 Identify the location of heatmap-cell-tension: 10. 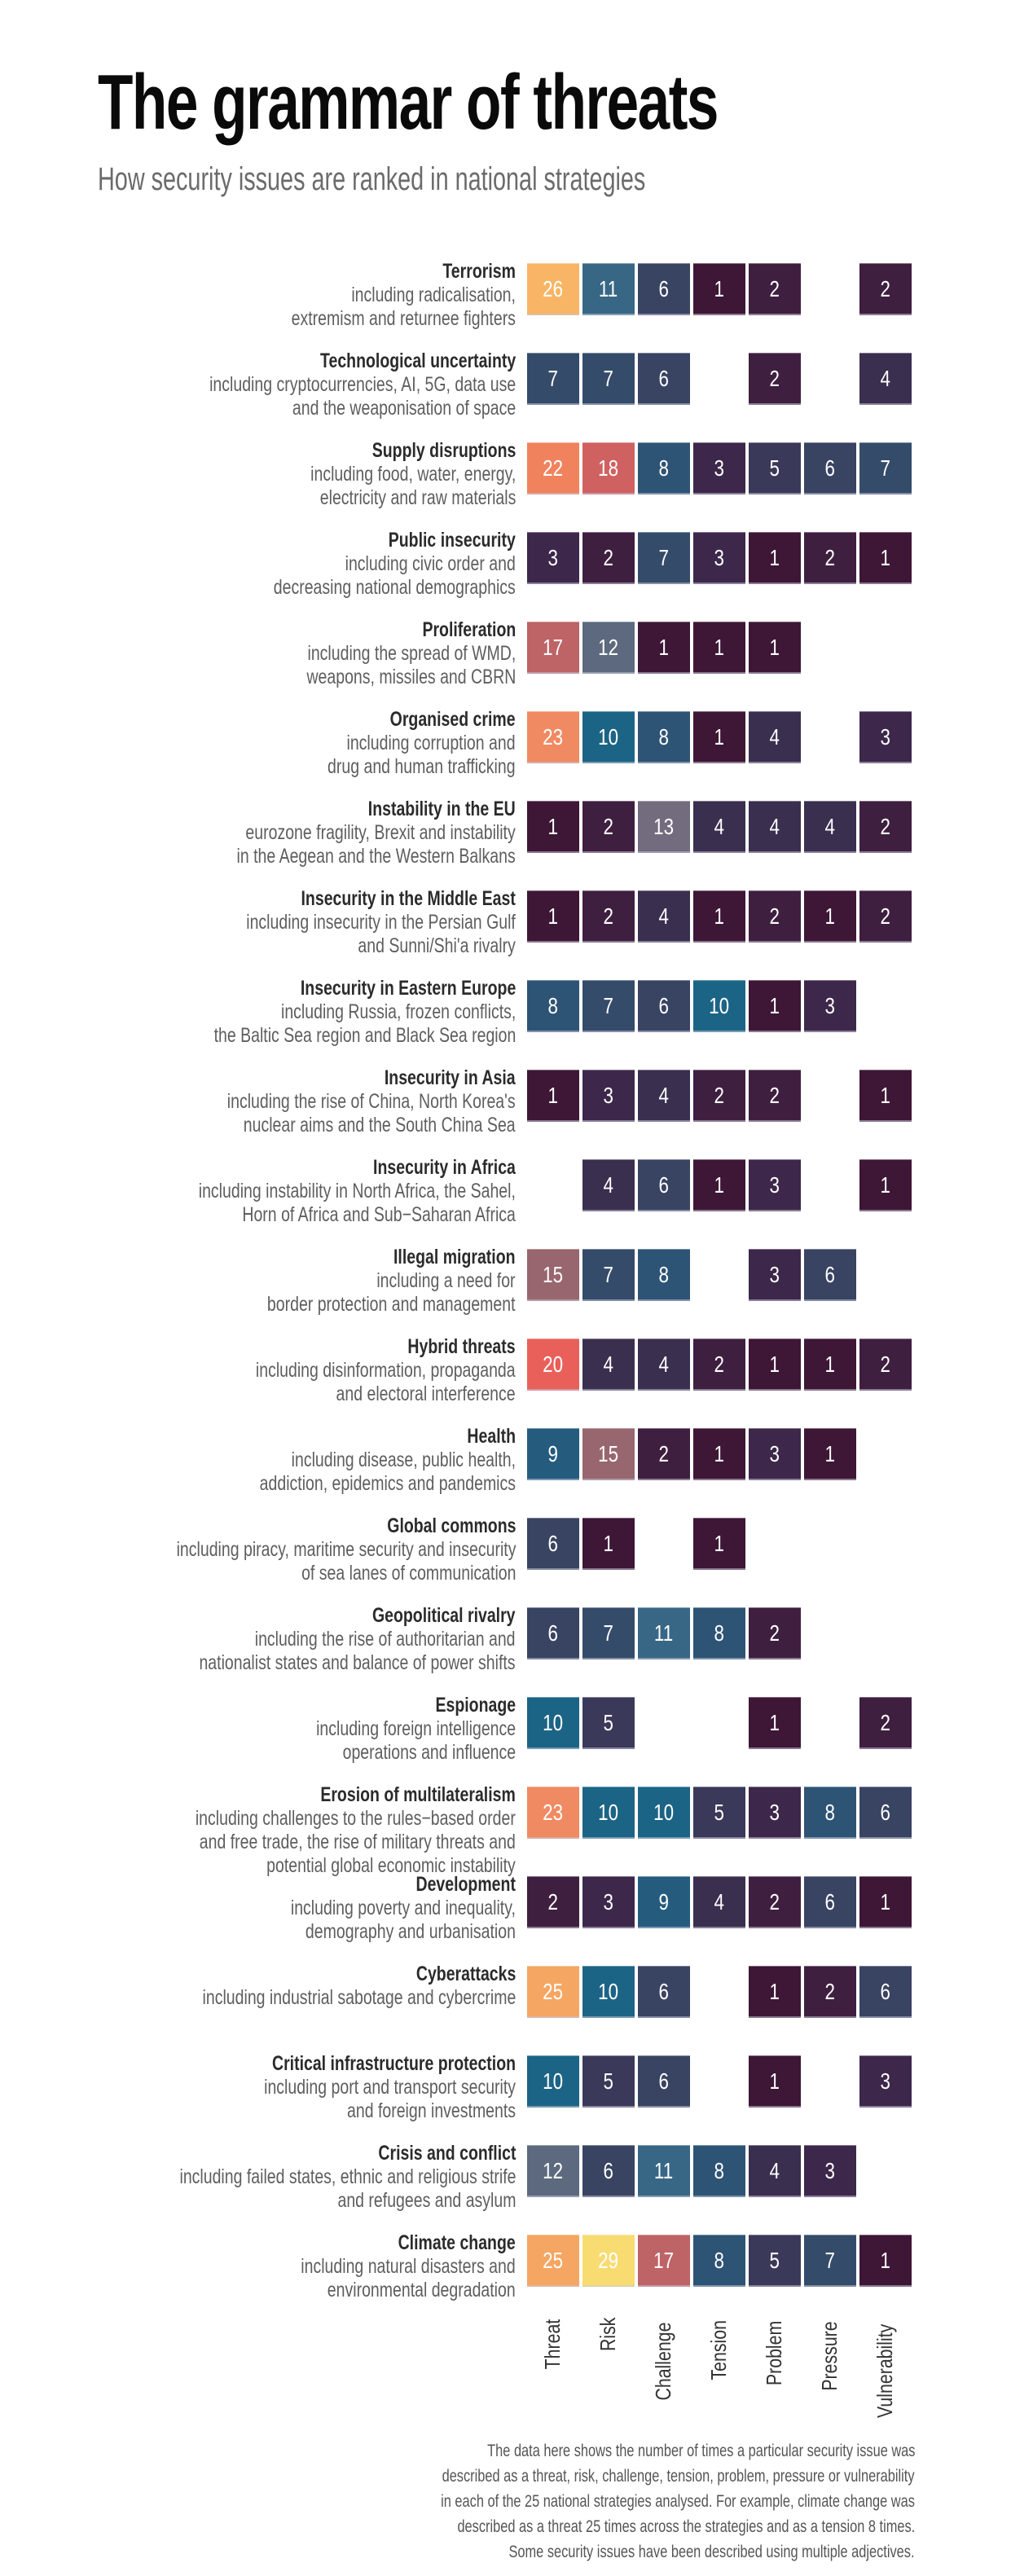
(719, 1006).